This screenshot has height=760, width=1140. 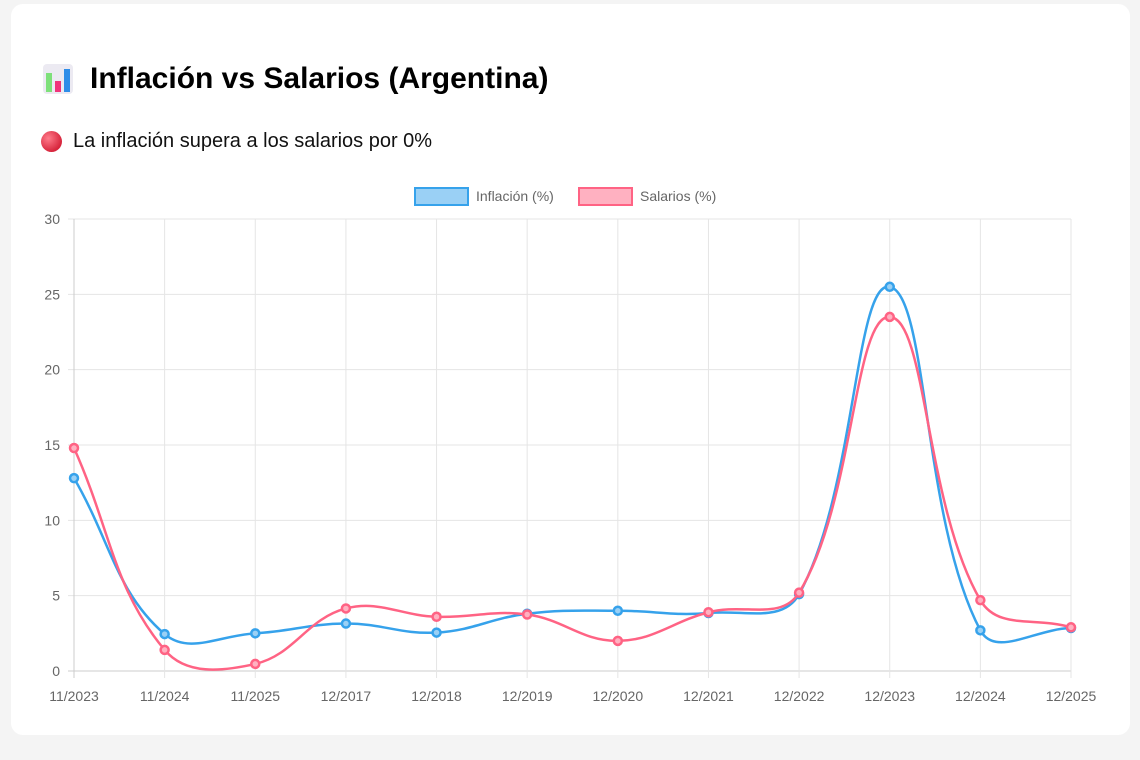 I want to click on x-tick-label: 12/2022, so click(x=799, y=696).